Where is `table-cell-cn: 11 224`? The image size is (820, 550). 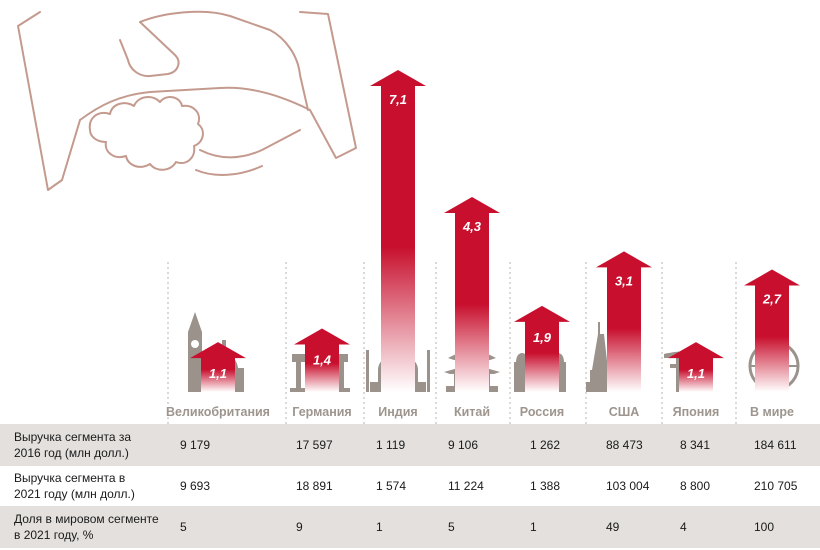 table-cell-cn: 11 224 is located at coordinates (475, 486).